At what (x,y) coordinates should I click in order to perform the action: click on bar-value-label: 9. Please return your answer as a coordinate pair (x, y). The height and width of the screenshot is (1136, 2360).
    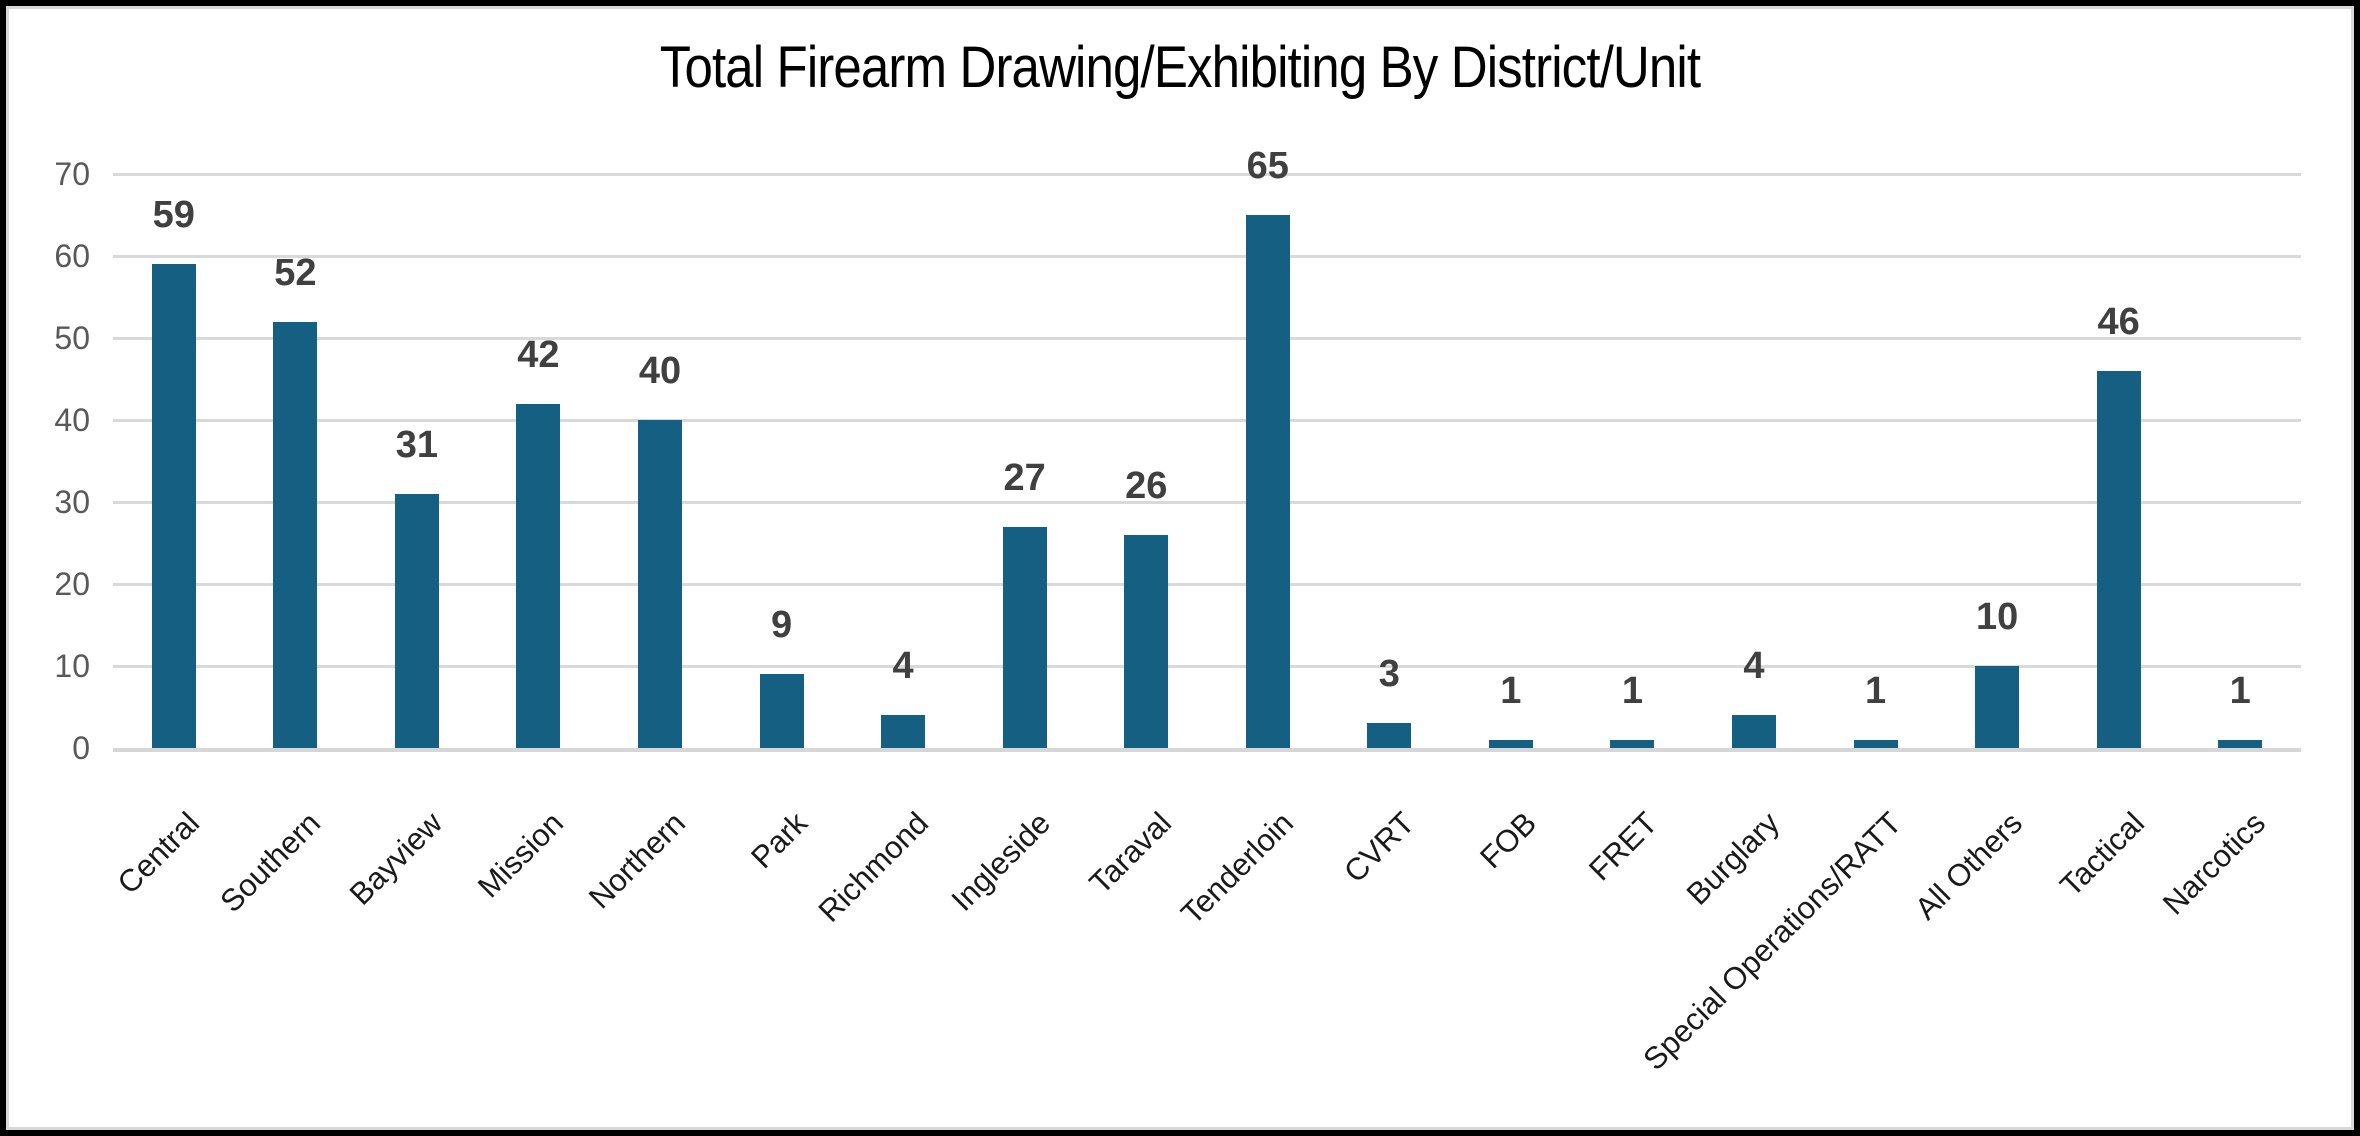
    Looking at the image, I should click on (781, 625).